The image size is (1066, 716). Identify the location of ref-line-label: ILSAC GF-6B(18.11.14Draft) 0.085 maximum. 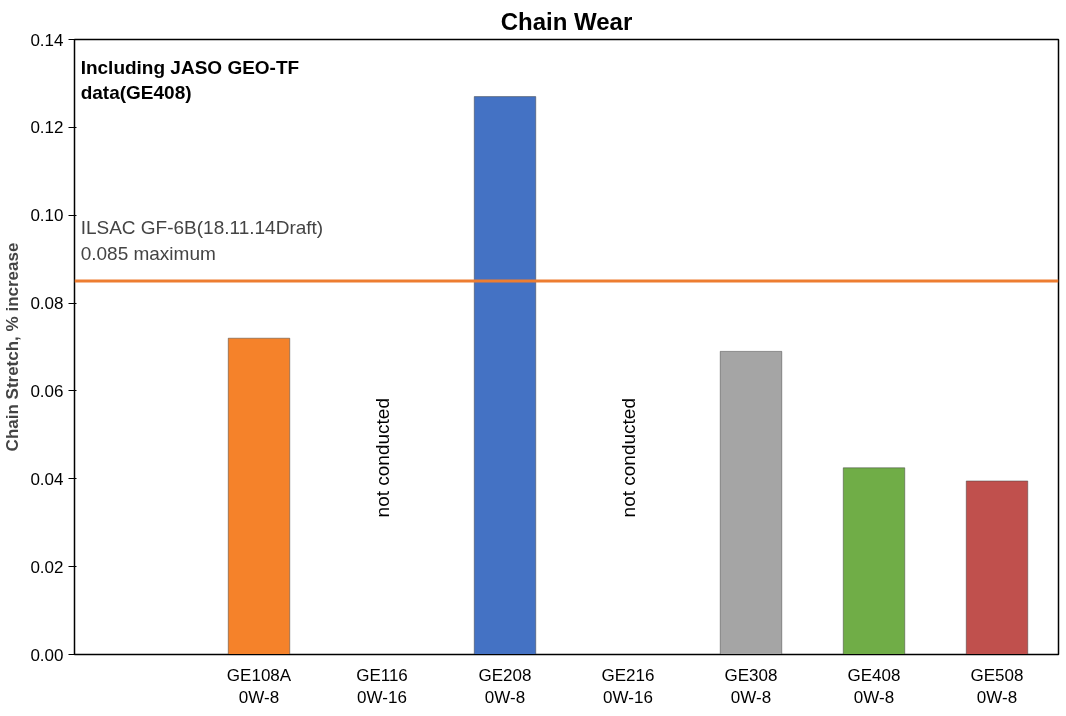
(202, 240).